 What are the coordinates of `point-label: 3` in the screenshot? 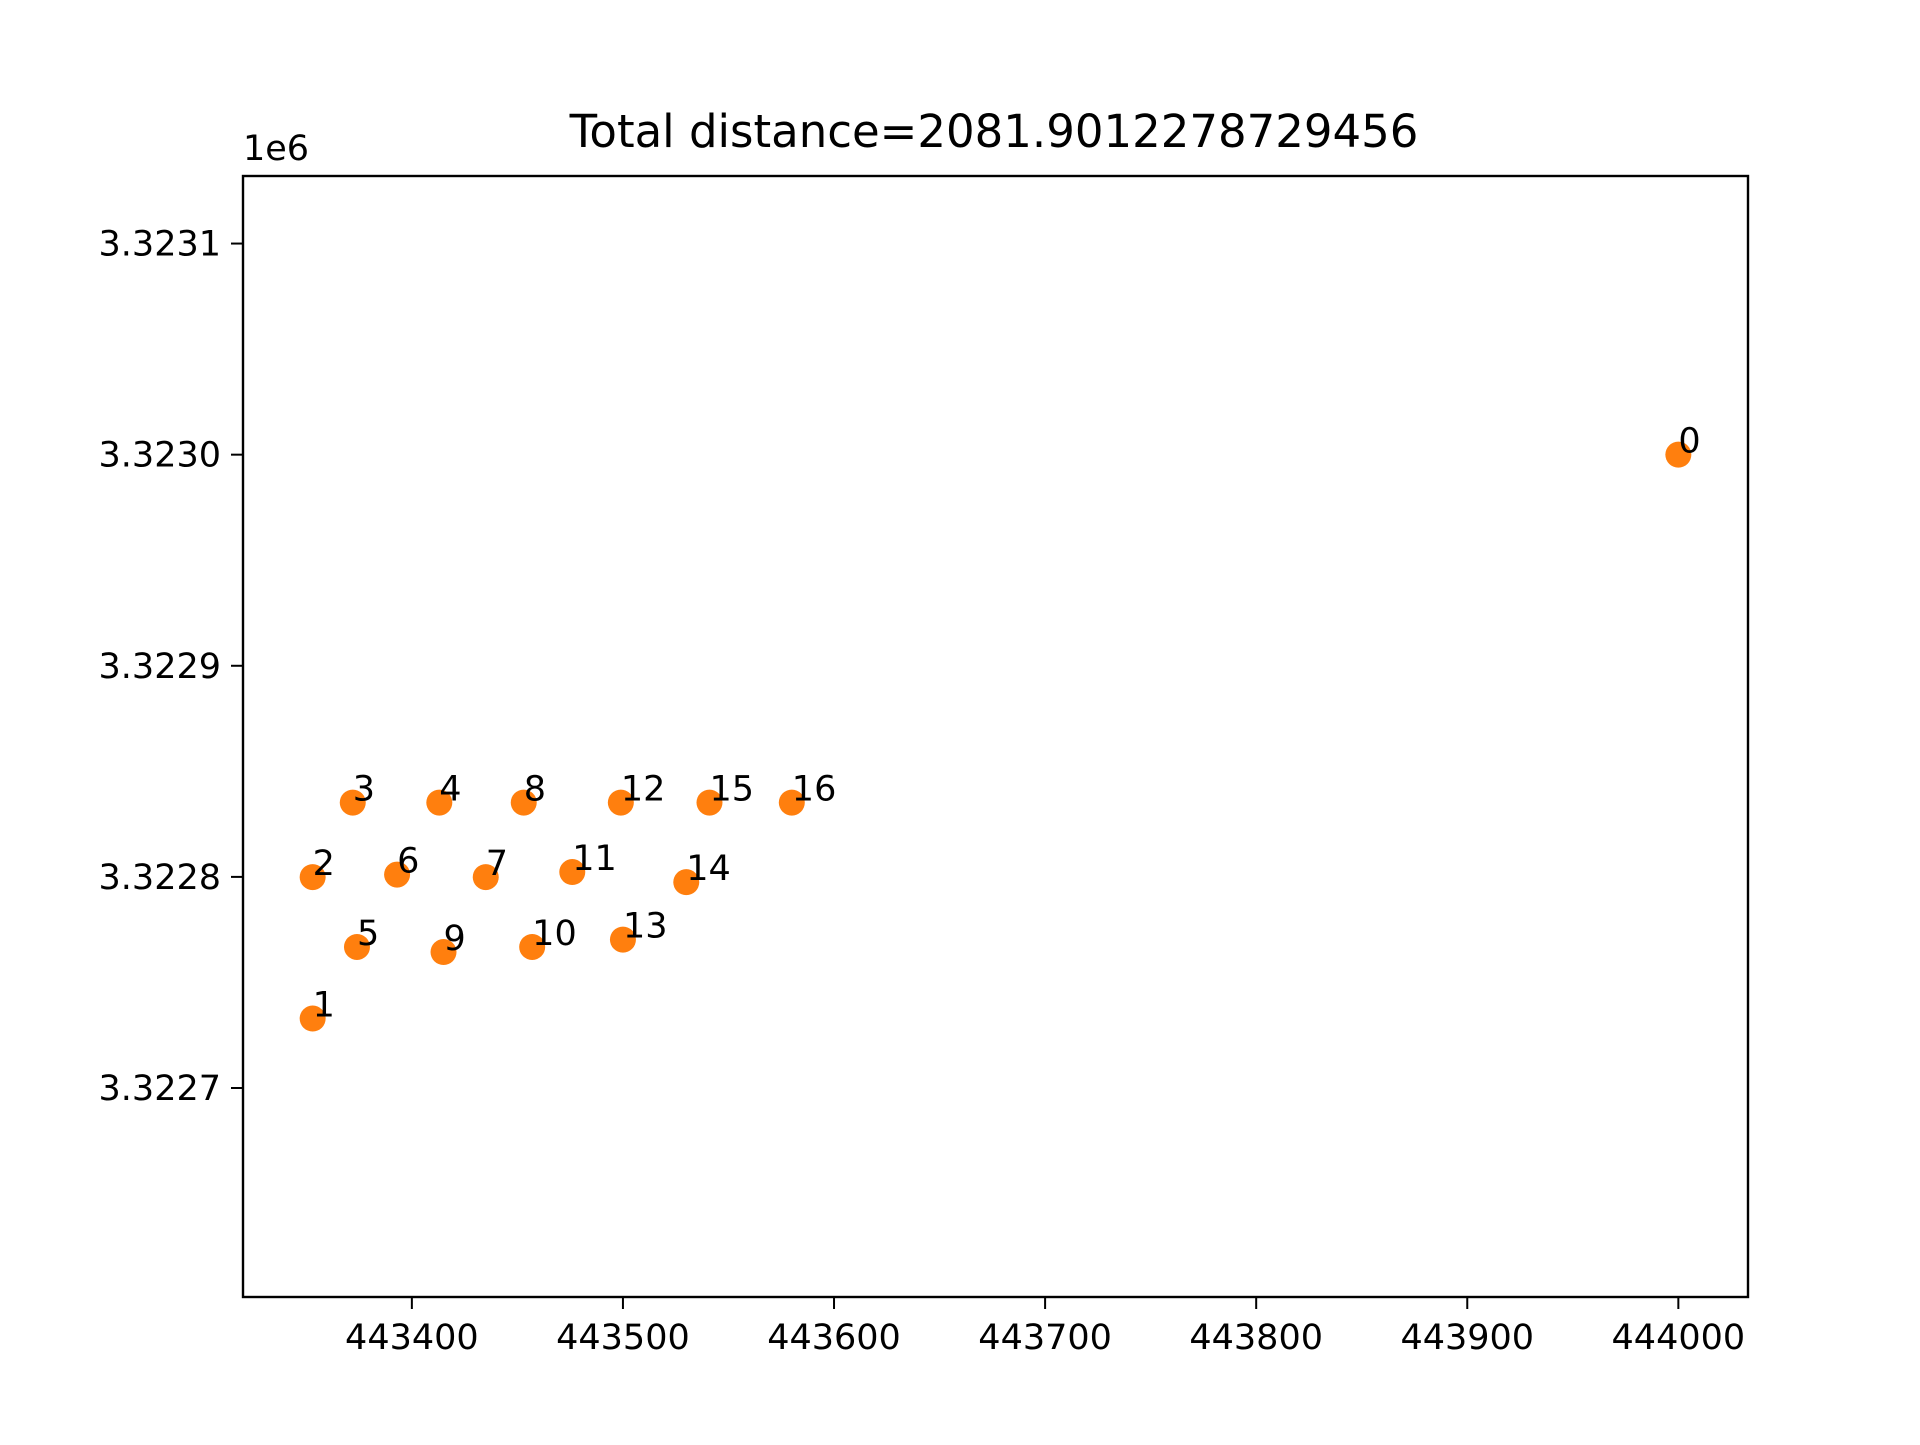 It's located at (364, 790).